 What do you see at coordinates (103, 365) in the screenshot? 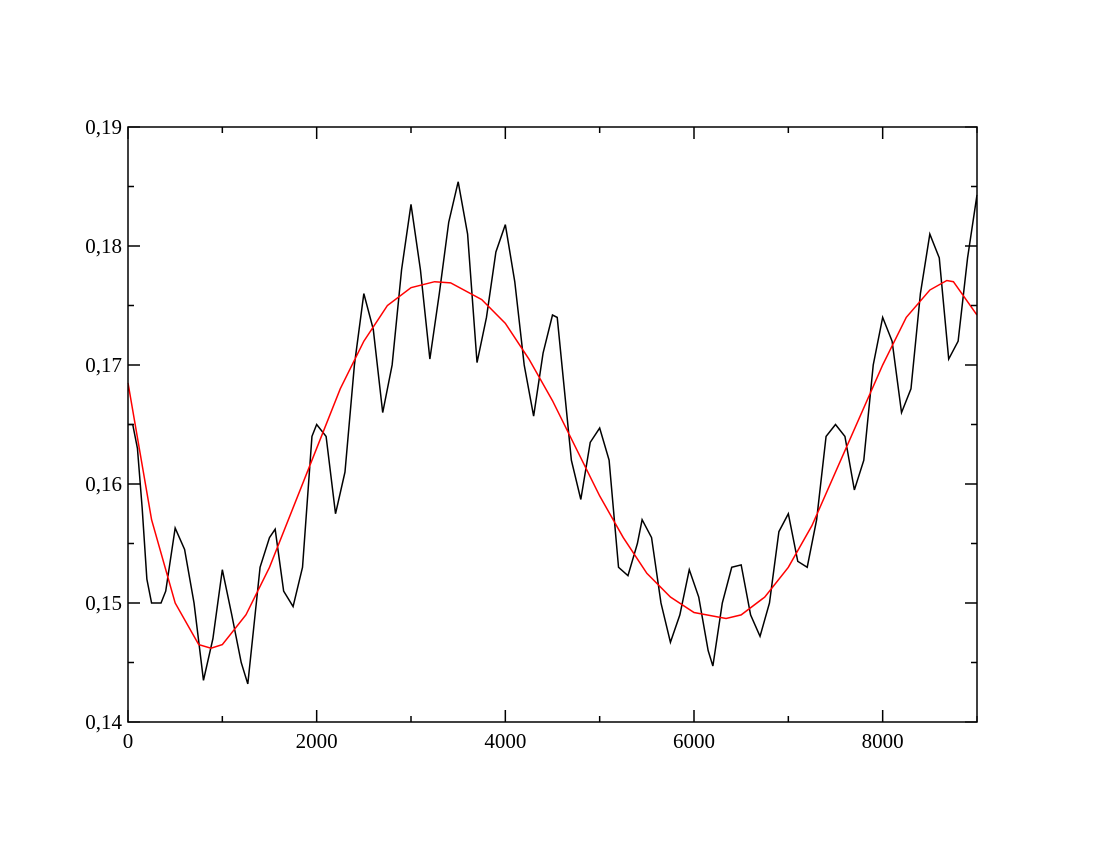
I see `y-tick-label: 0,17` at bounding box center [103, 365].